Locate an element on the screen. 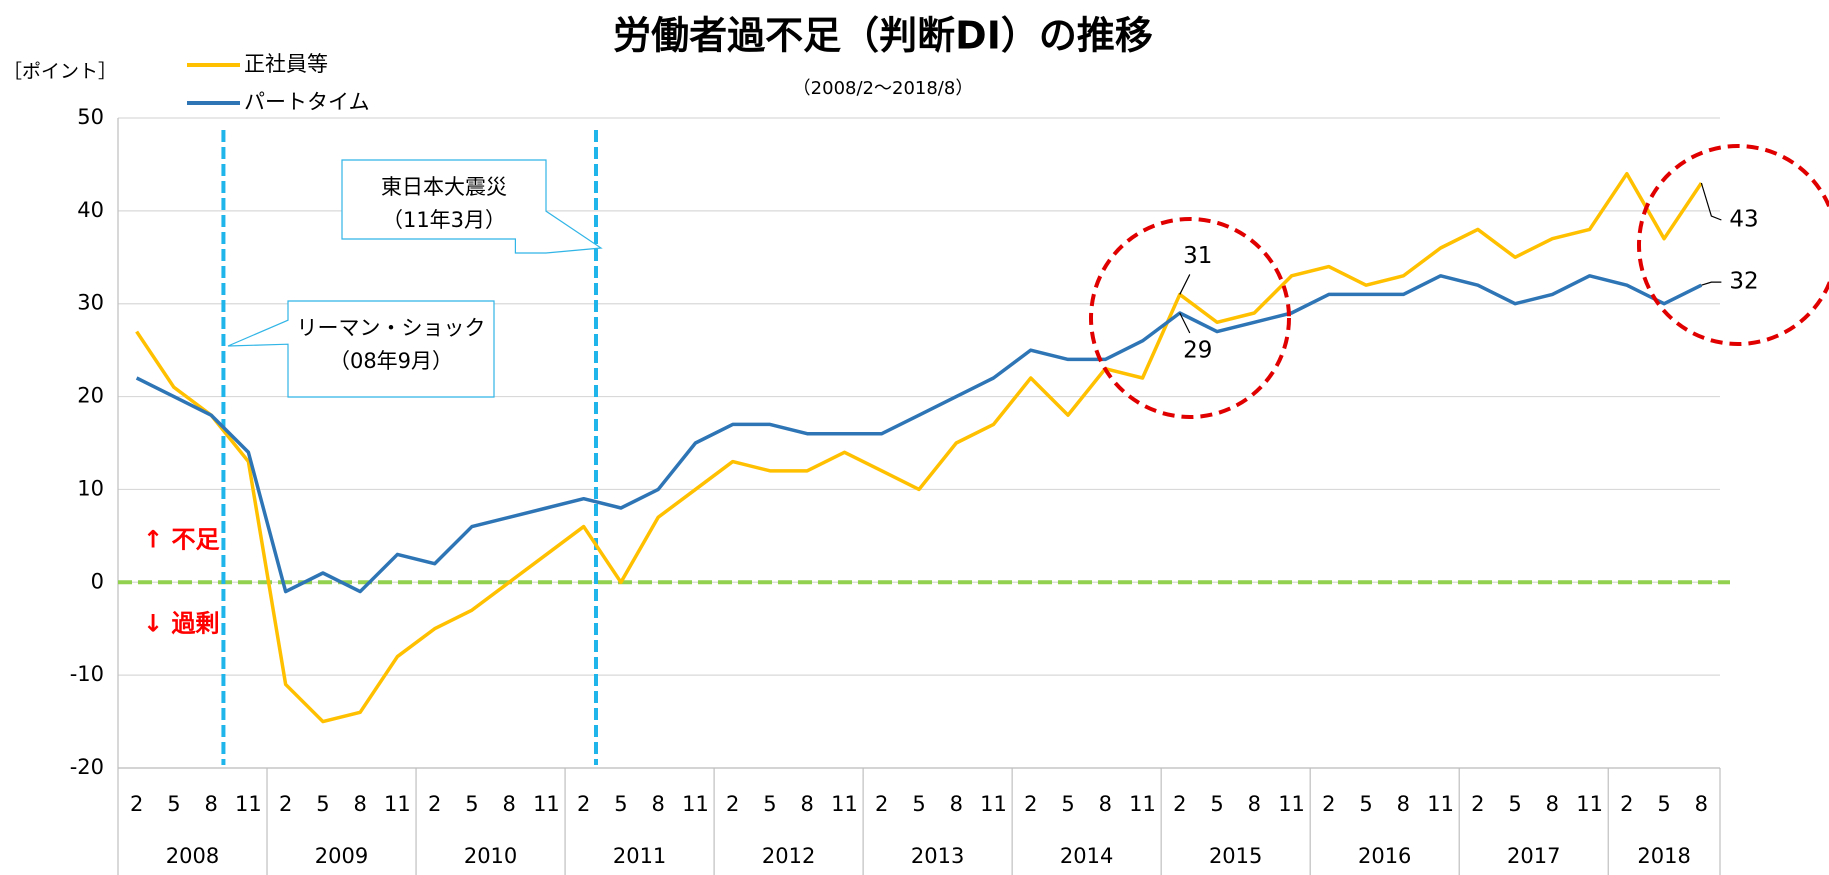 The image size is (1829, 875). y-tick-label: 40 is located at coordinates (90, 210).